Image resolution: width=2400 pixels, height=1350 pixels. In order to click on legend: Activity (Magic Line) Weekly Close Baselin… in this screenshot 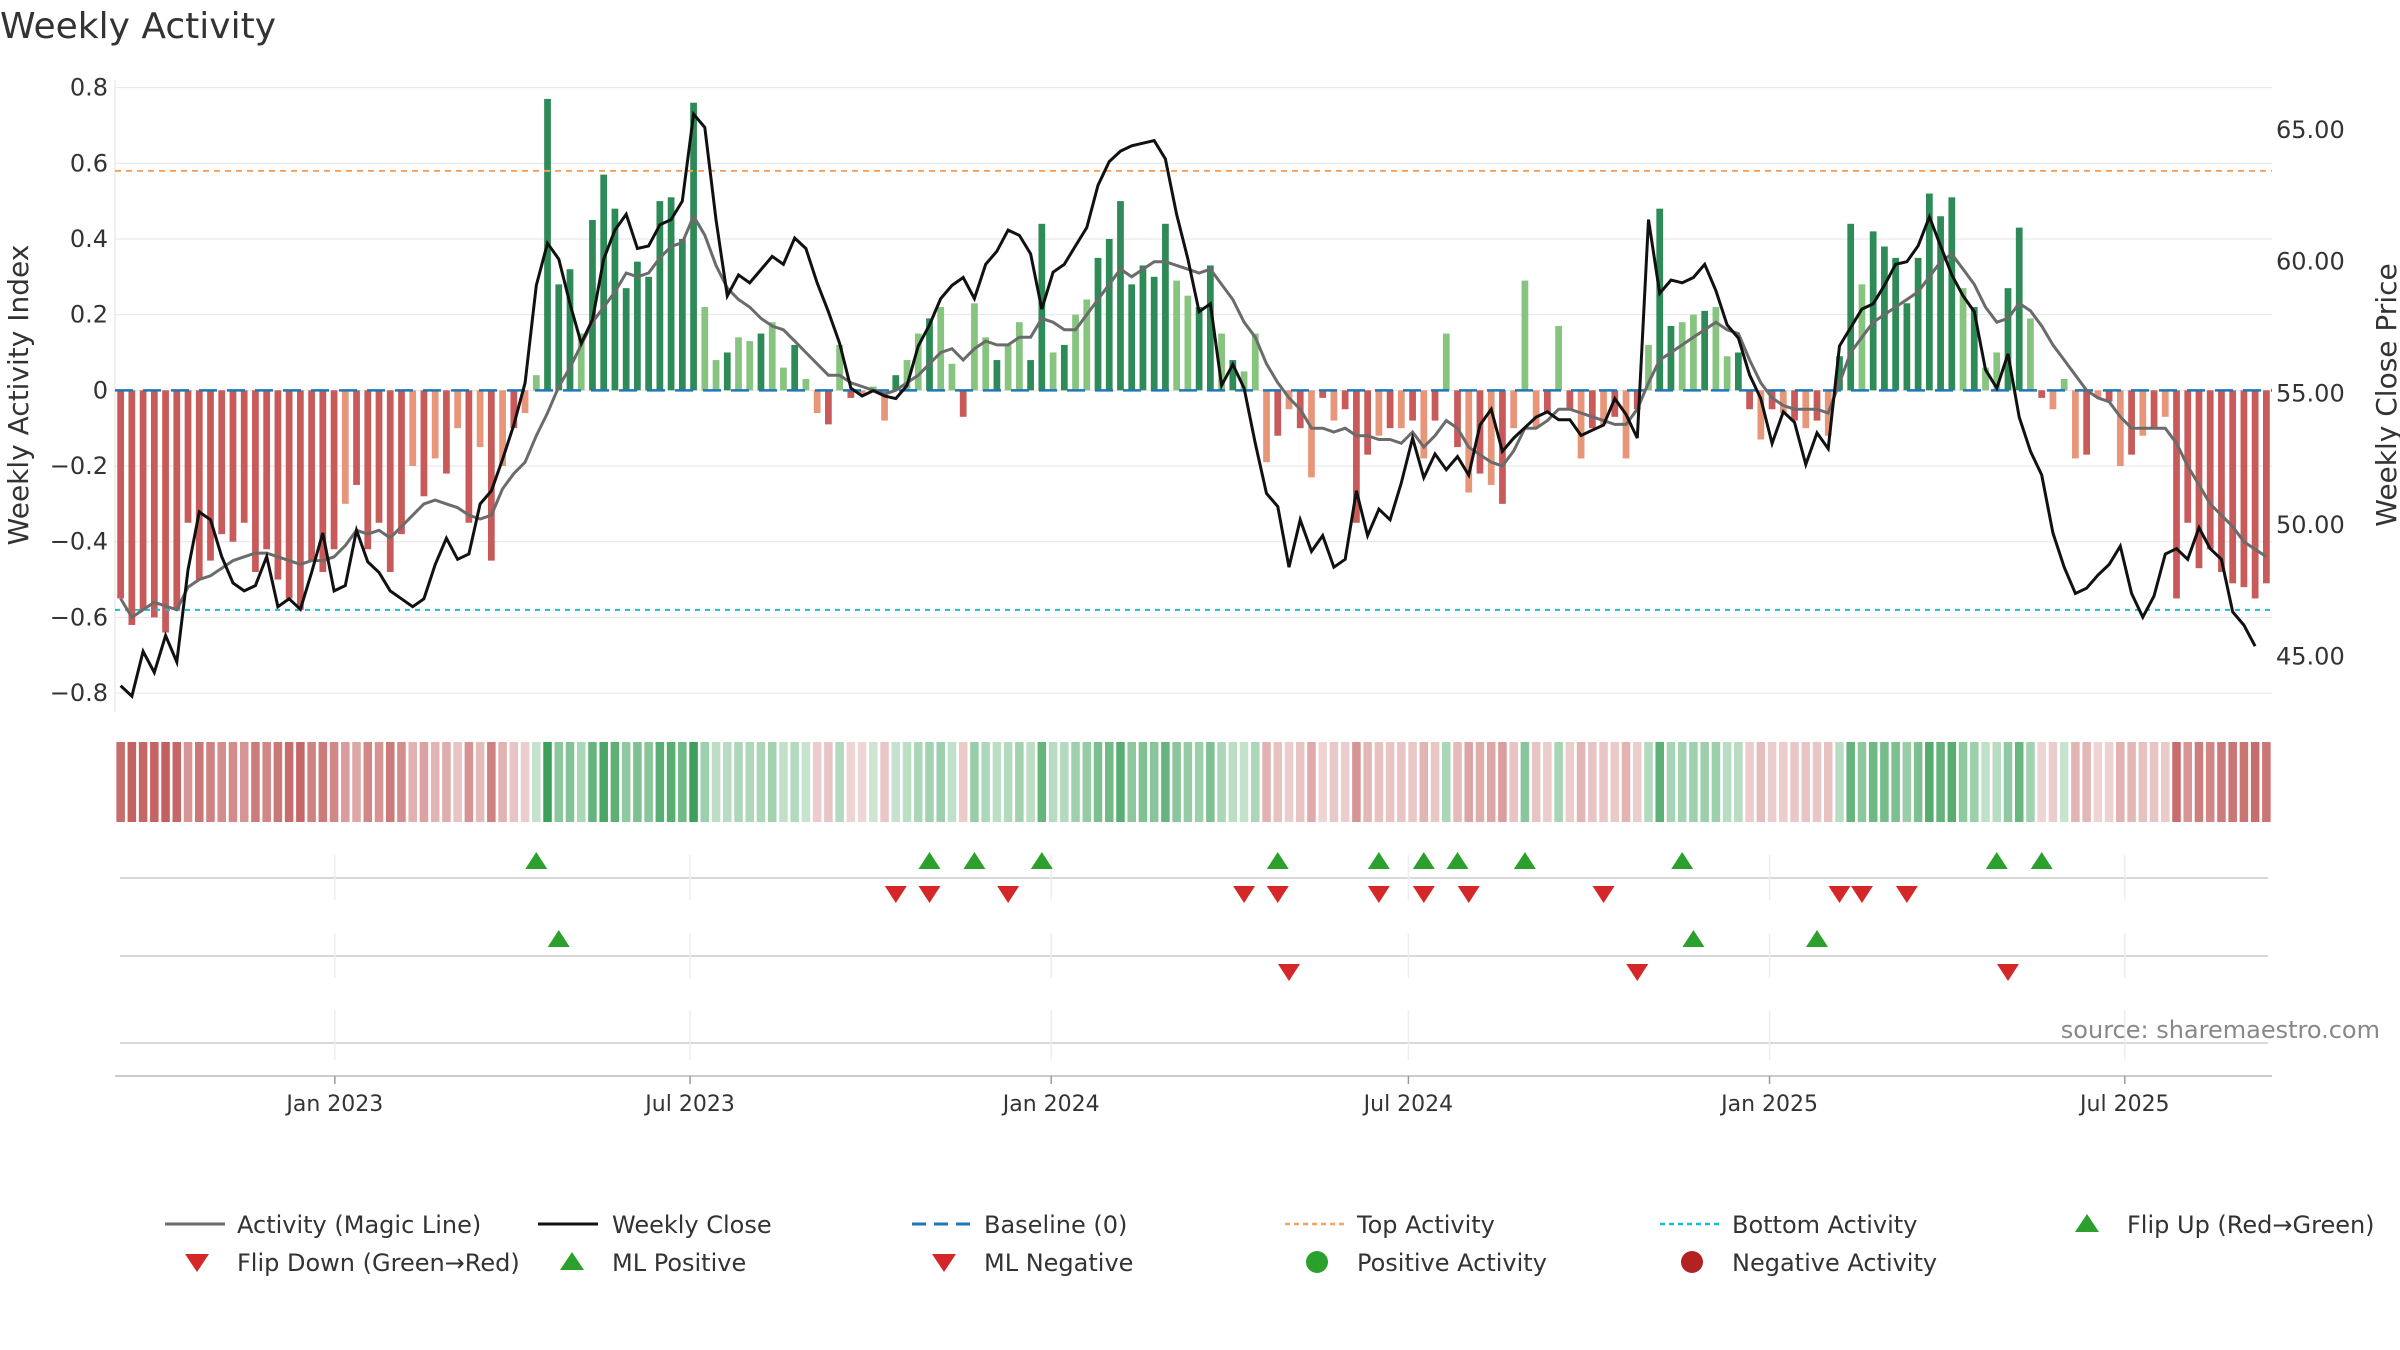, I will do `click(1270, 1244)`.